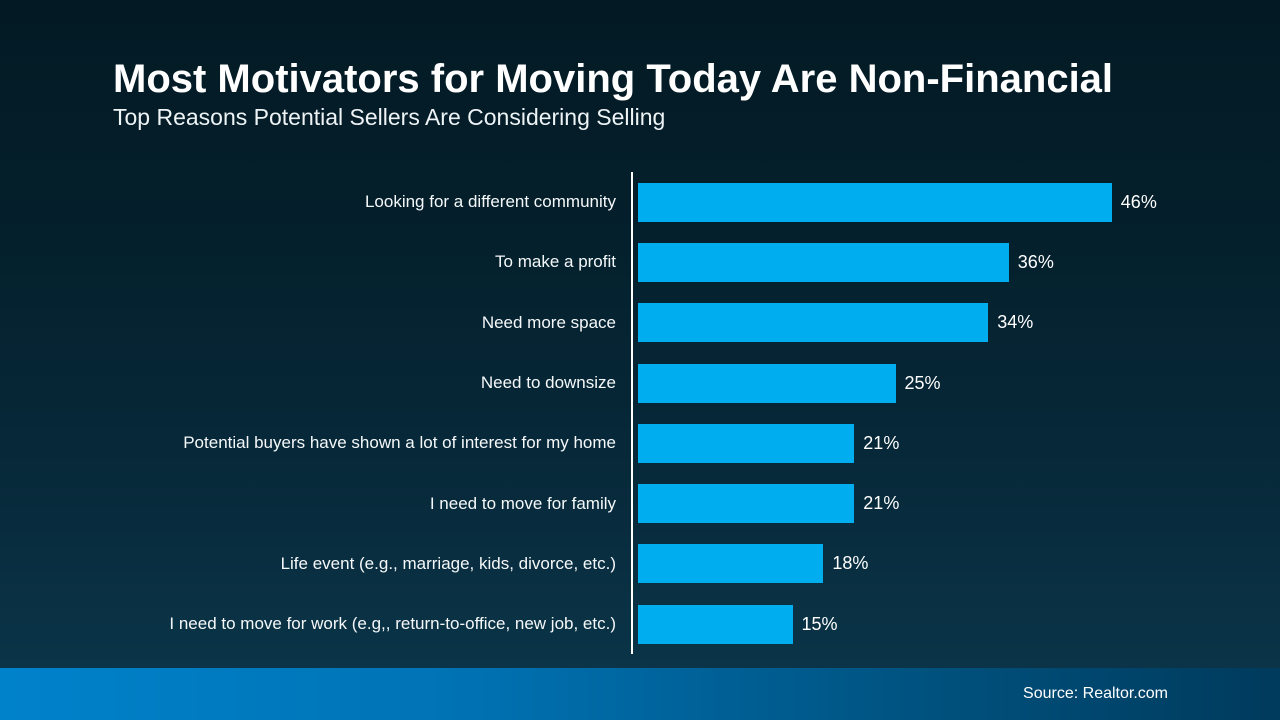 The height and width of the screenshot is (720, 1280). What do you see at coordinates (819, 623) in the screenshot?
I see `value-label: 15%` at bounding box center [819, 623].